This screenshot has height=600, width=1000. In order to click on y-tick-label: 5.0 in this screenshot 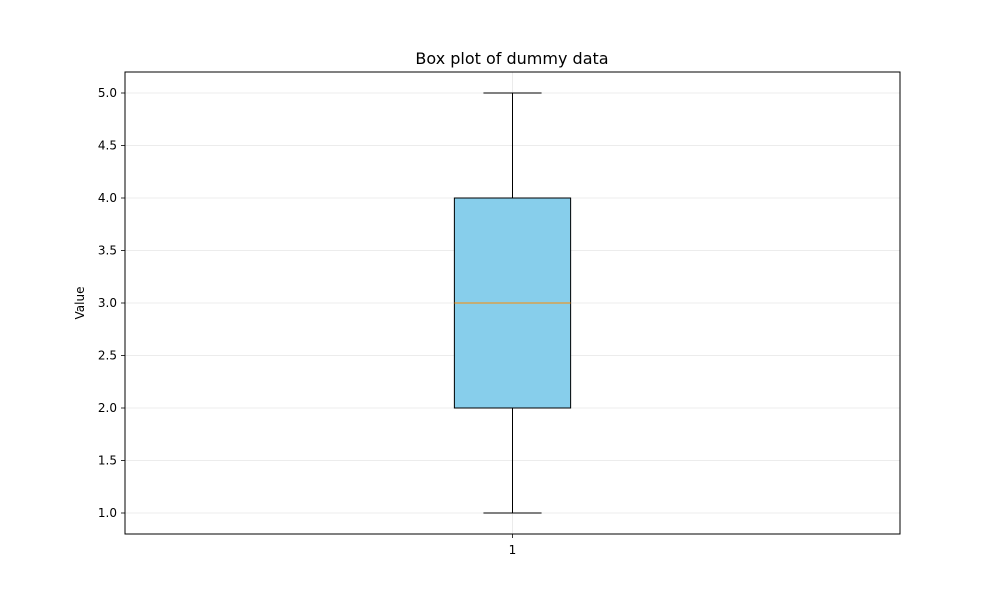, I will do `click(107, 93)`.